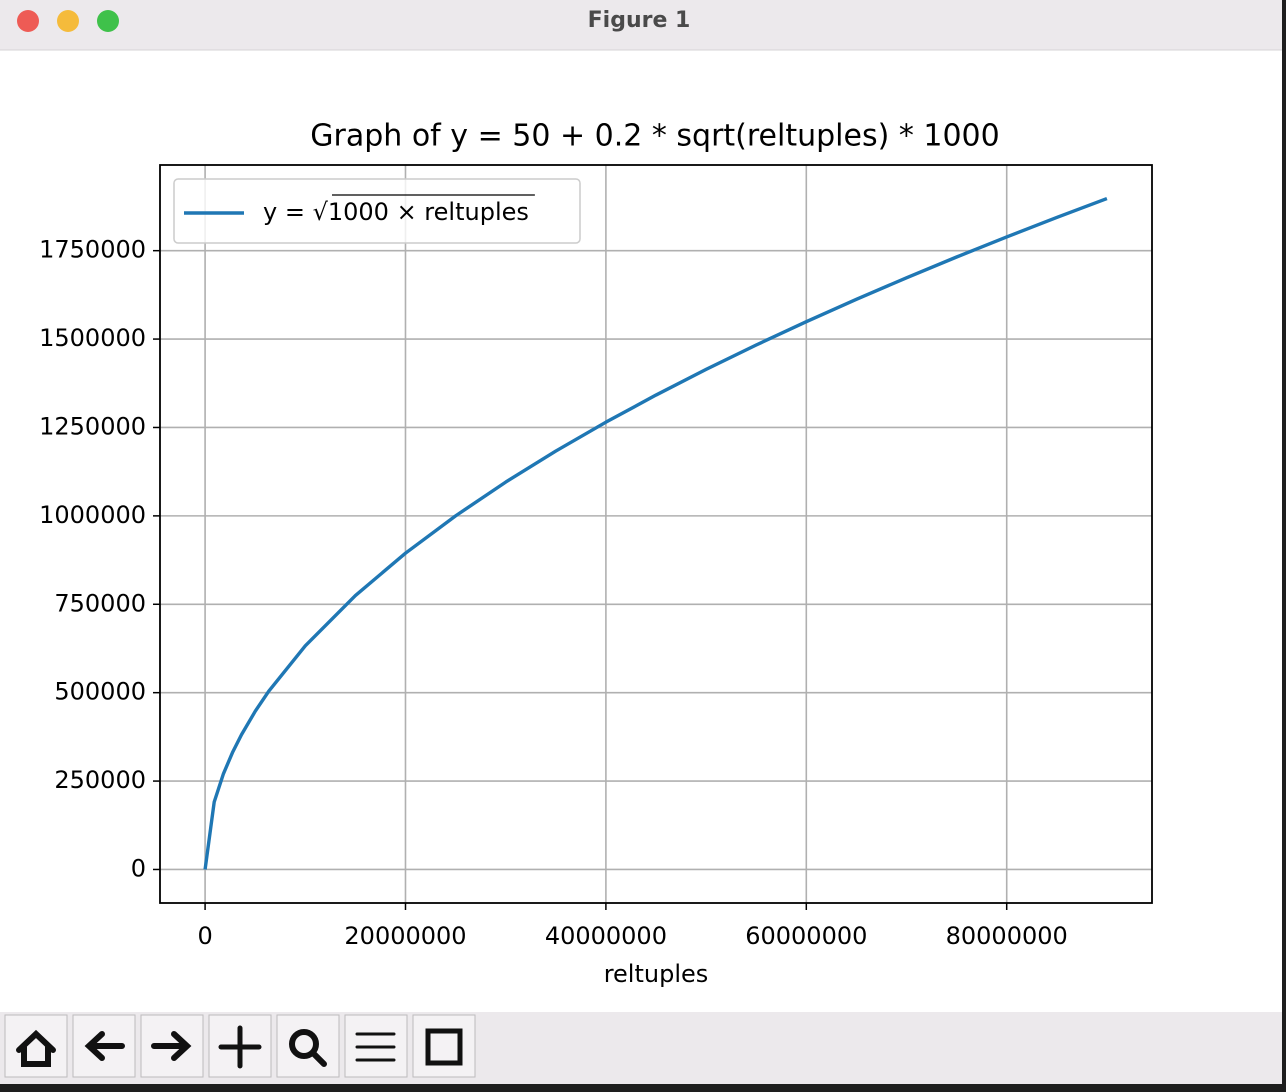 This screenshot has height=1092, width=1286. I want to click on back-icon, so click(104, 1046).